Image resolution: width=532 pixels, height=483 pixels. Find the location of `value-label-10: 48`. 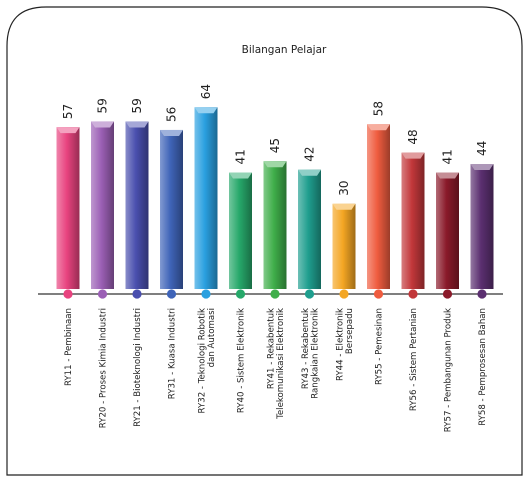

value-label-10: 48 is located at coordinates (413, 136).